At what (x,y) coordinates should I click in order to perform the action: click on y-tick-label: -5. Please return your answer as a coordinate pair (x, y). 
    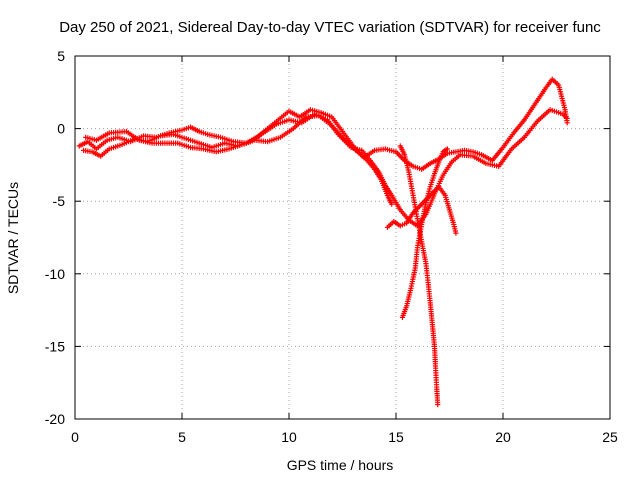
    Looking at the image, I should click on (59, 201).